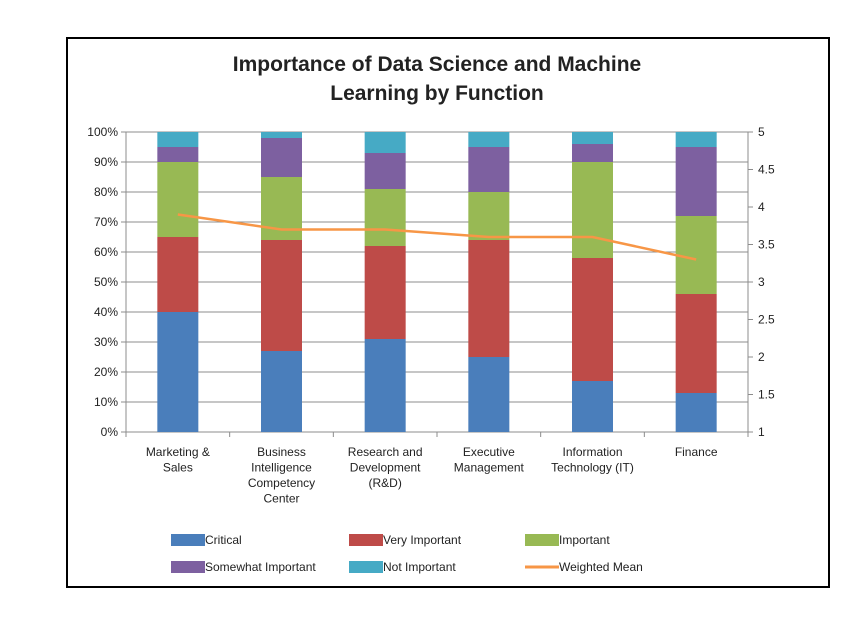 The width and height of the screenshot is (863, 629). I want to click on y-left-tick-label: 40%, so click(106, 312).